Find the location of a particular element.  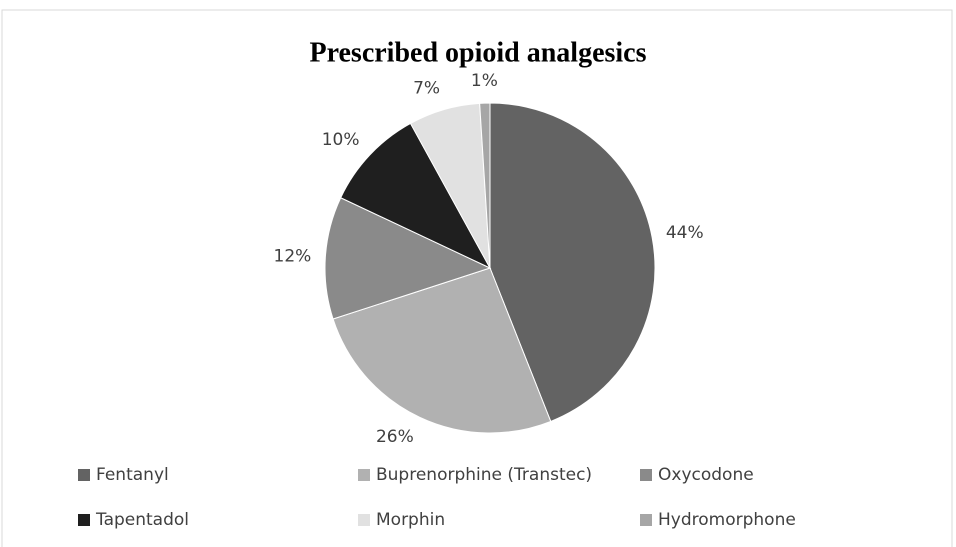

data-label: 44% is located at coordinates (685, 233).